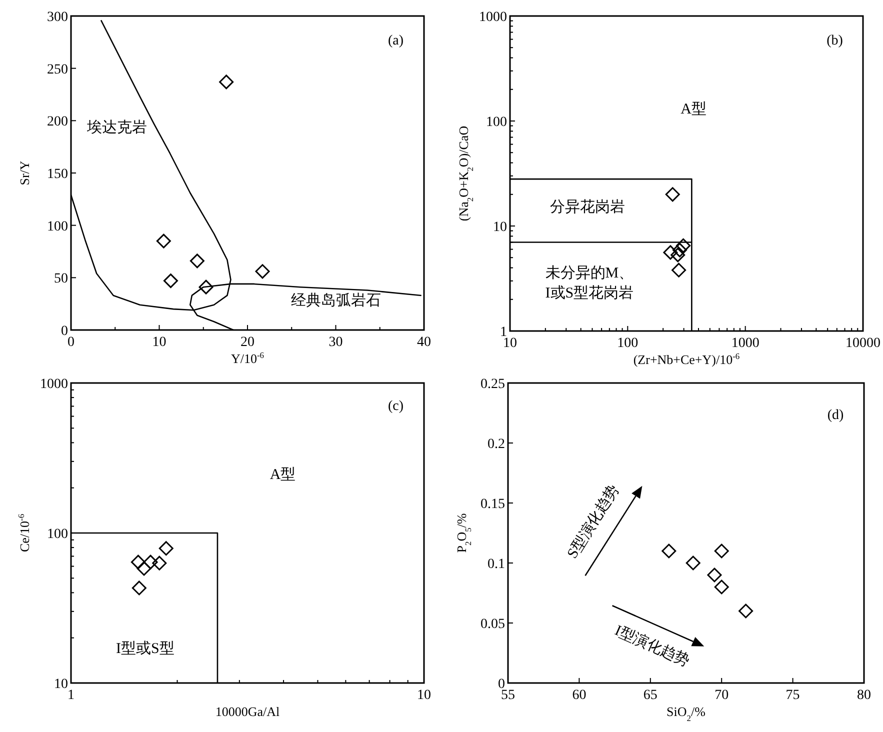 Image resolution: width=883 pixels, height=732 pixels. I want to click on x-axis-title: SiO$_{2}$/%, so click(686, 713).